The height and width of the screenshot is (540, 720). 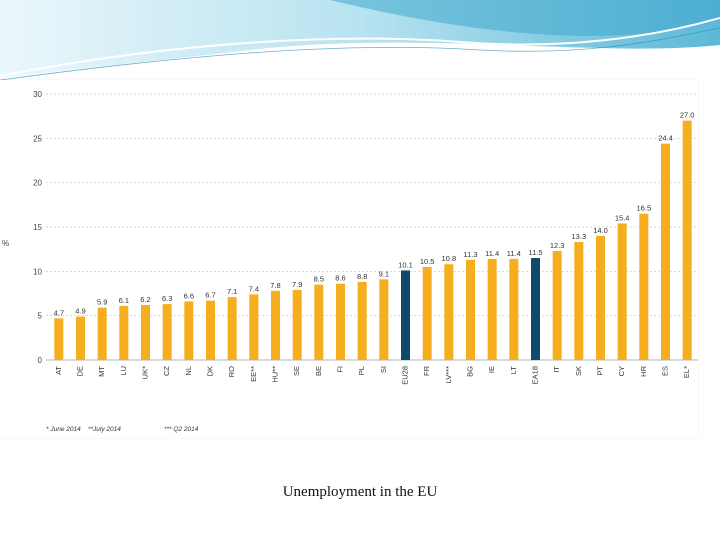 What do you see at coordinates (426, 370) in the screenshot?
I see `x-tick-label: FR` at bounding box center [426, 370].